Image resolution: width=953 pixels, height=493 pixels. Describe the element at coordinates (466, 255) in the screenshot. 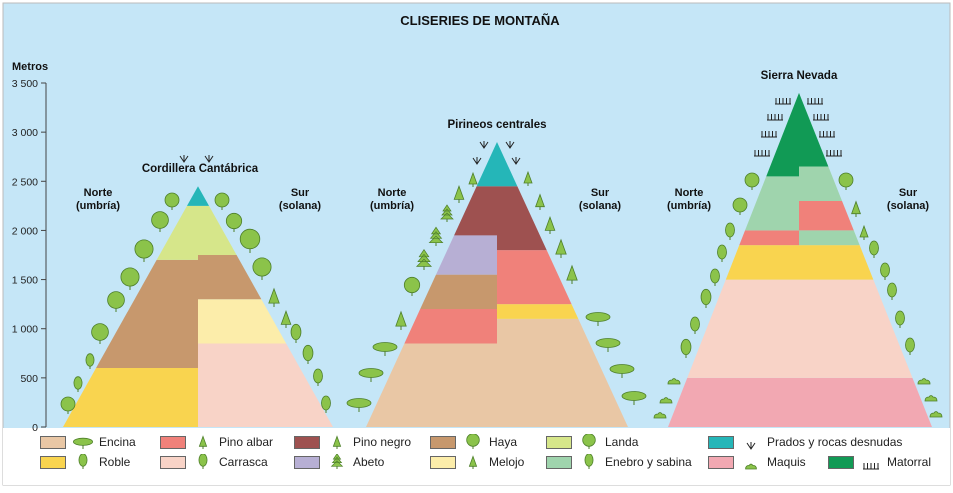

I see `zone-north-abeto` at that location.